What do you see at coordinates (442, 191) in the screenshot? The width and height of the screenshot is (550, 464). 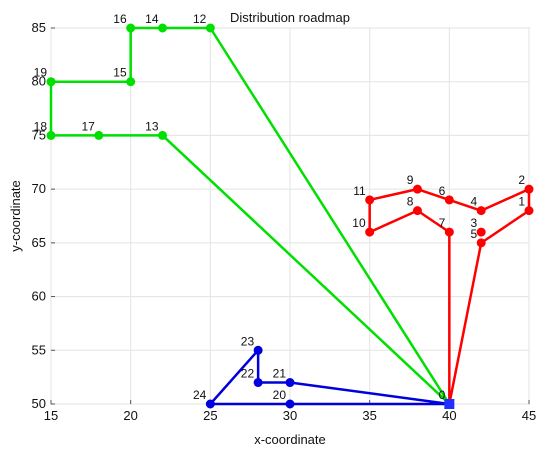 I see `node-label: 6` at bounding box center [442, 191].